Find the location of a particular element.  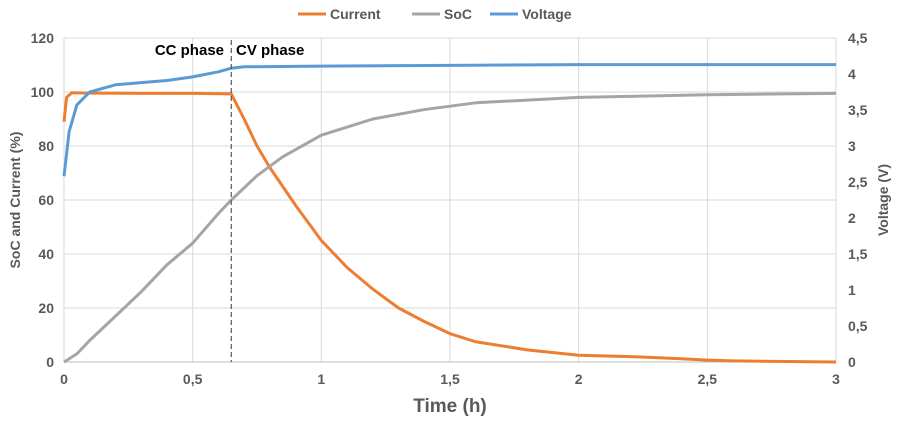

annotation-cv-phase: CV phase is located at coordinates (270, 50).